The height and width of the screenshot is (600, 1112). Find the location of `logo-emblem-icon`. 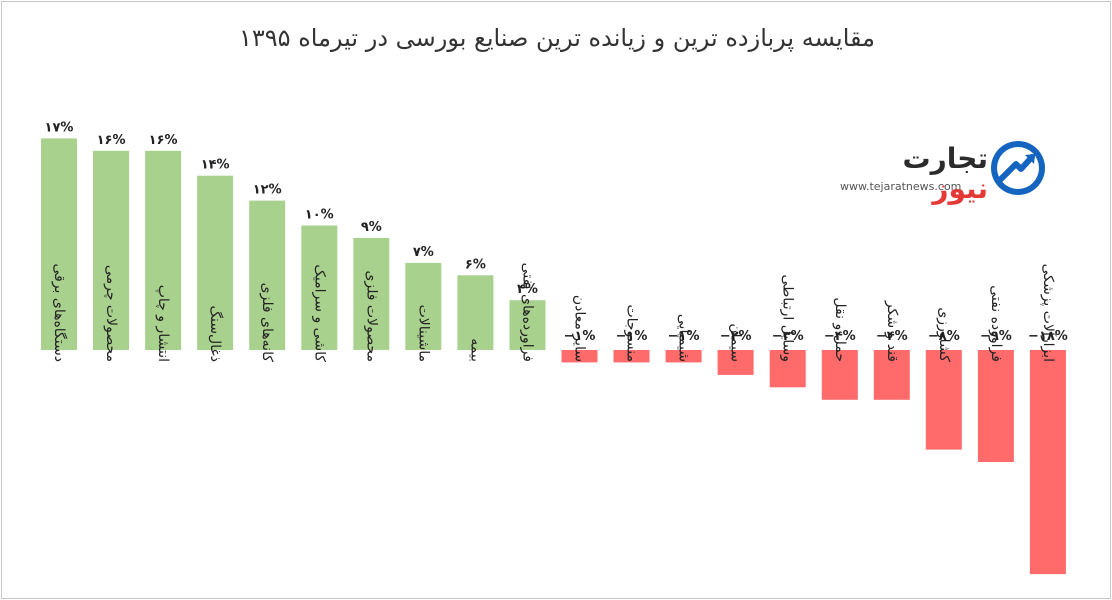

logo-emblem-icon is located at coordinates (1018, 168).